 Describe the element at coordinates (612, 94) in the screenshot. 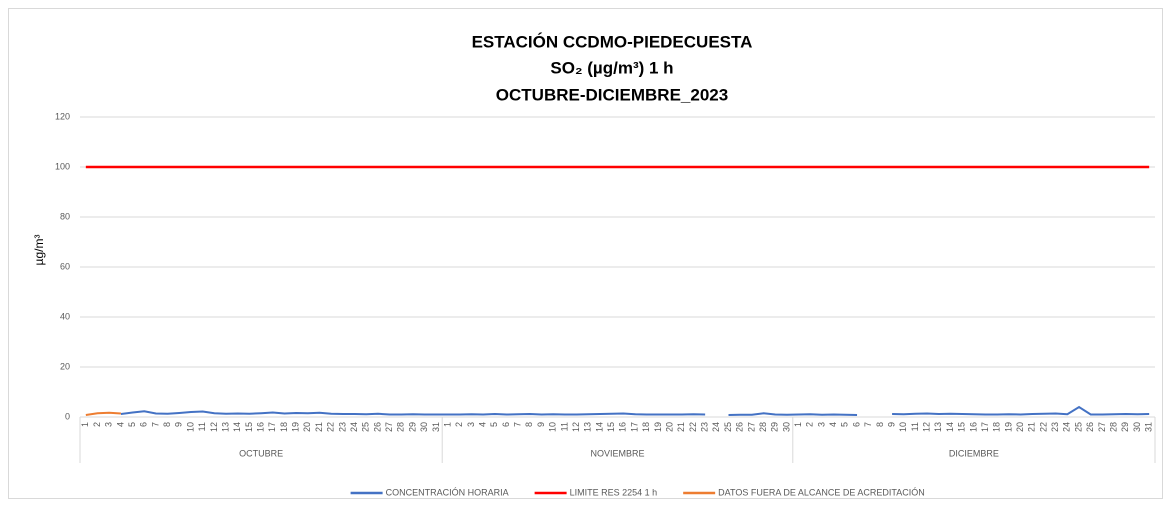

I see `chart-subtitle: OCTUBRE-DICIEMBRE_2023` at that location.